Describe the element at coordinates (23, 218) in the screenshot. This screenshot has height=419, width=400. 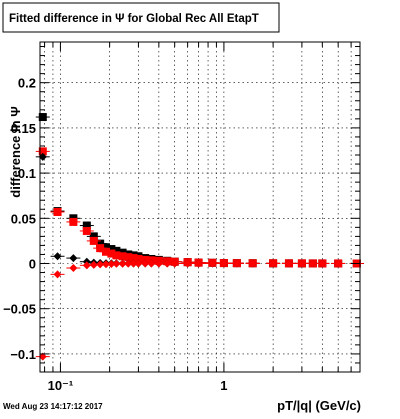
I see `y-tick-label: 0.05` at that location.